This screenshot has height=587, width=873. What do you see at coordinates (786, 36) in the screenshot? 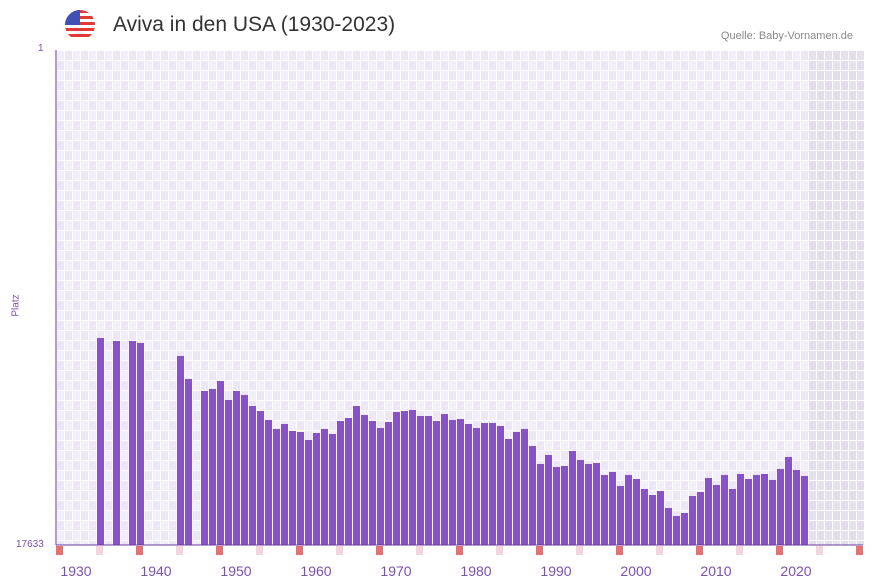
I see `source-link: Quelle: Baby-Vornamen.de` at bounding box center [786, 36].